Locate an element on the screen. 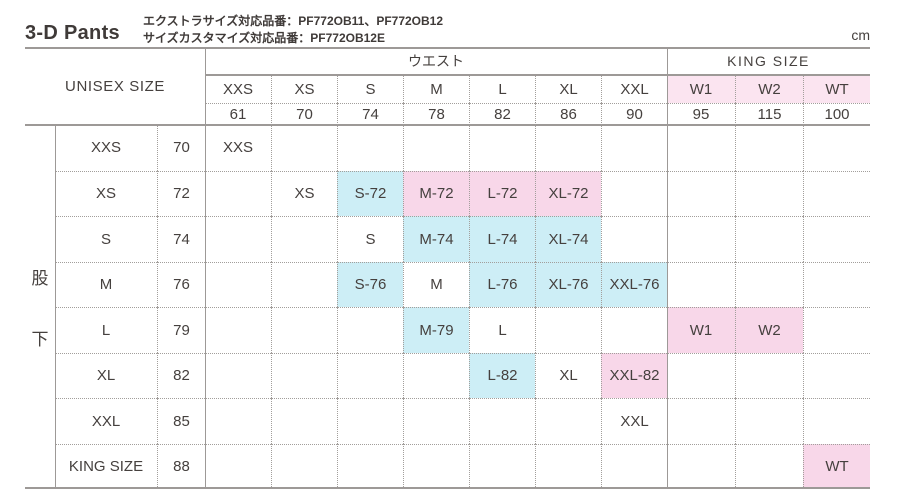 The height and width of the screenshot is (502, 916). grid-cell: M-79 is located at coordinates (436, 330).